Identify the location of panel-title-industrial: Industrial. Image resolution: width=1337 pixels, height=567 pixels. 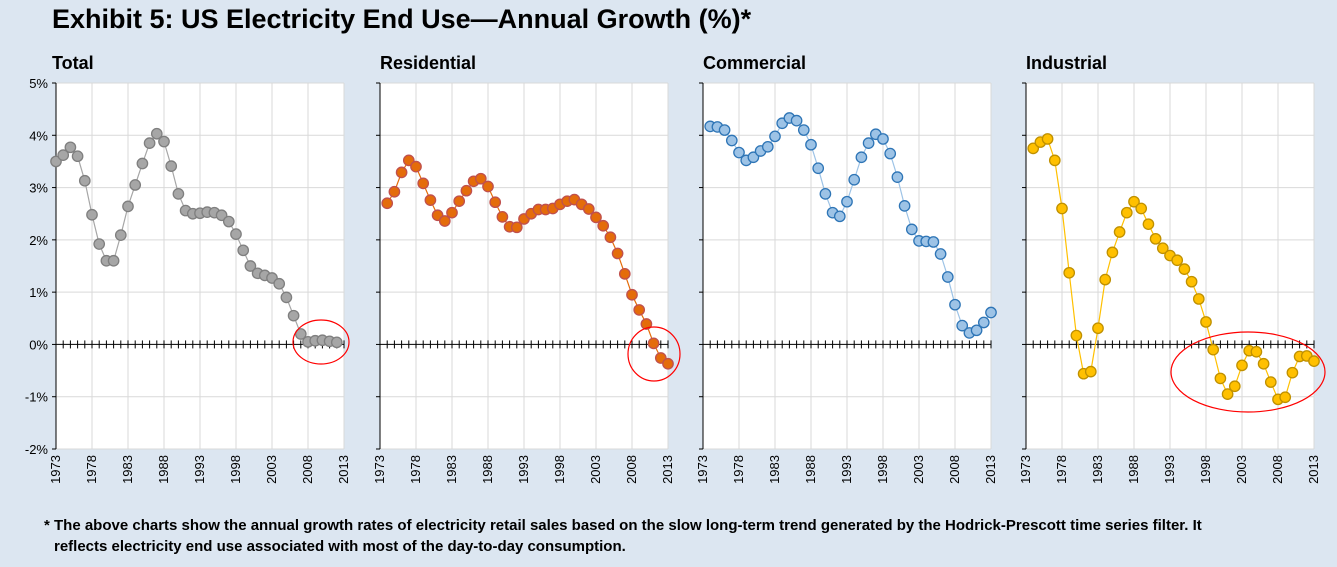
(1067, 63).